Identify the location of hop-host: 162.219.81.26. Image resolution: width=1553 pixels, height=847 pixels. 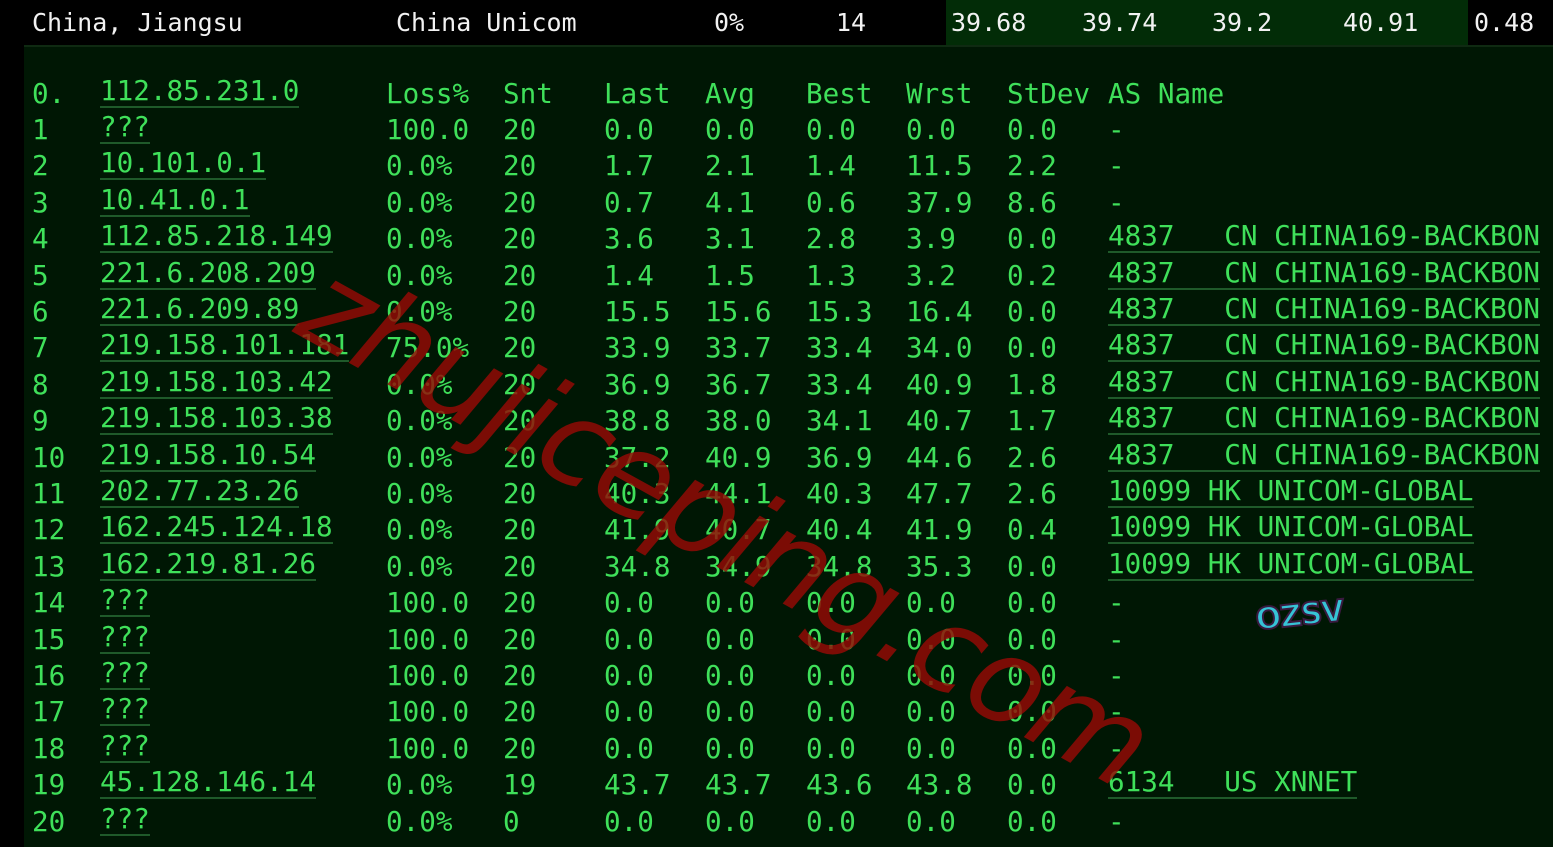
(208, 563).